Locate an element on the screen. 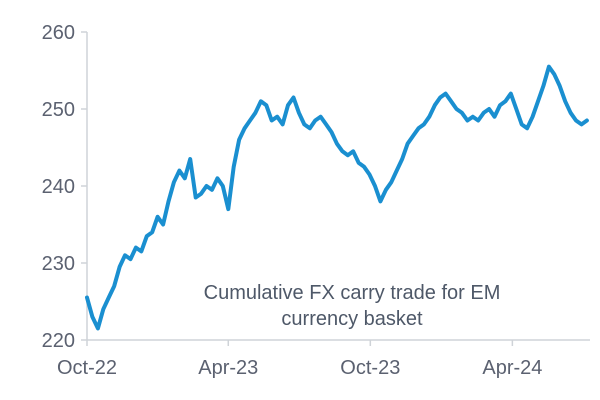 The width and height of the screenshot is (600, 400). annotation-line-1: Cumulative FX carry trade for EM is located at coordinates (352, 293).